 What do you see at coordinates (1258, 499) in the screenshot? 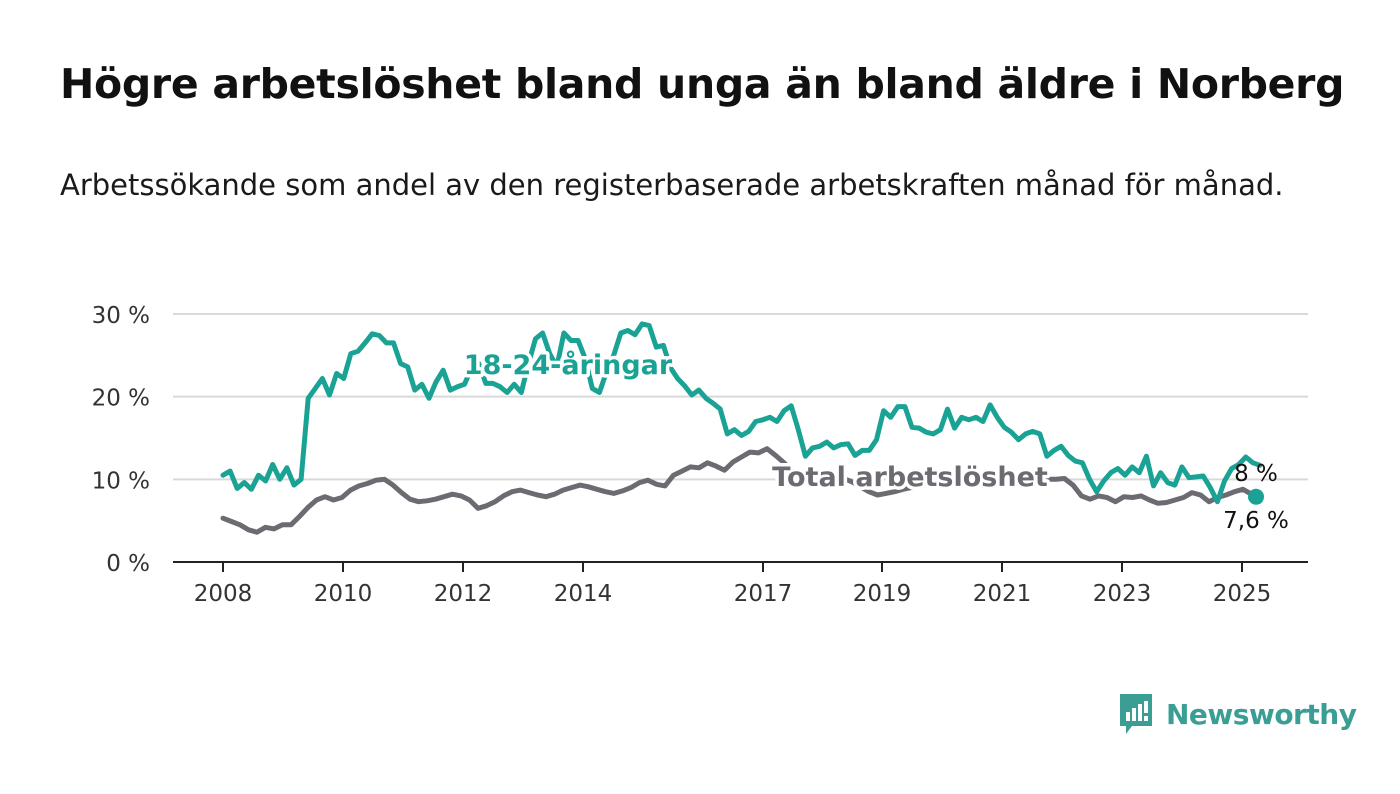
I see `series-end-marker` at bounding box center [1258, 499].